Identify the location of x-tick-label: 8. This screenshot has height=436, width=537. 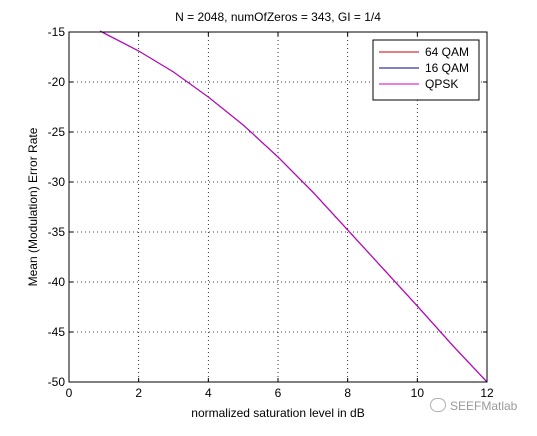
(347, 393).